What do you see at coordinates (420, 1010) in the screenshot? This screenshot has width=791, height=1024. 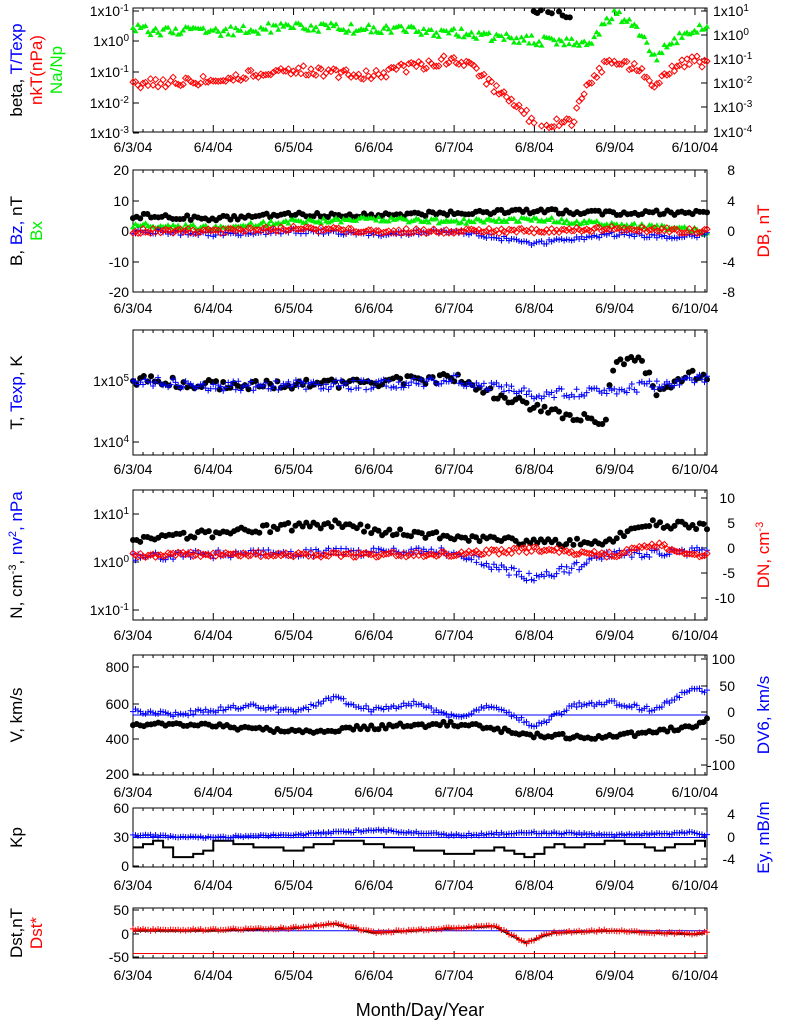 I see `x-axis-label: Month/Day/Year` at bounding box center [420, 1010].